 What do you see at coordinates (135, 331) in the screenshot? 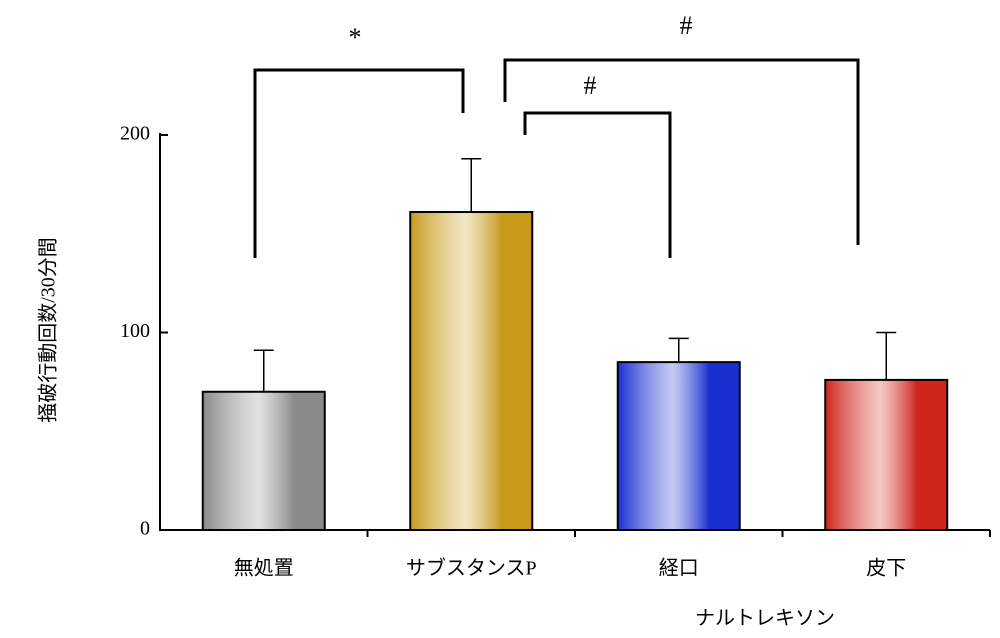
I see `y-tick-label: 100` at bounding box center [135, 331].